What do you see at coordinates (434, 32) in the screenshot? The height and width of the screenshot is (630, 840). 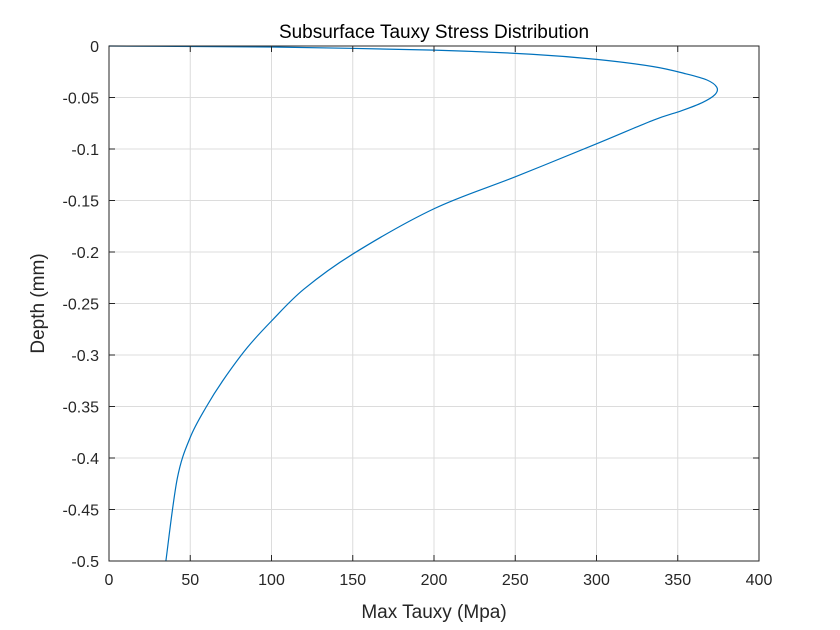 I see `chart-title: Subsurface Tauxy Stress Distribution` at bounding box center [434, 32].